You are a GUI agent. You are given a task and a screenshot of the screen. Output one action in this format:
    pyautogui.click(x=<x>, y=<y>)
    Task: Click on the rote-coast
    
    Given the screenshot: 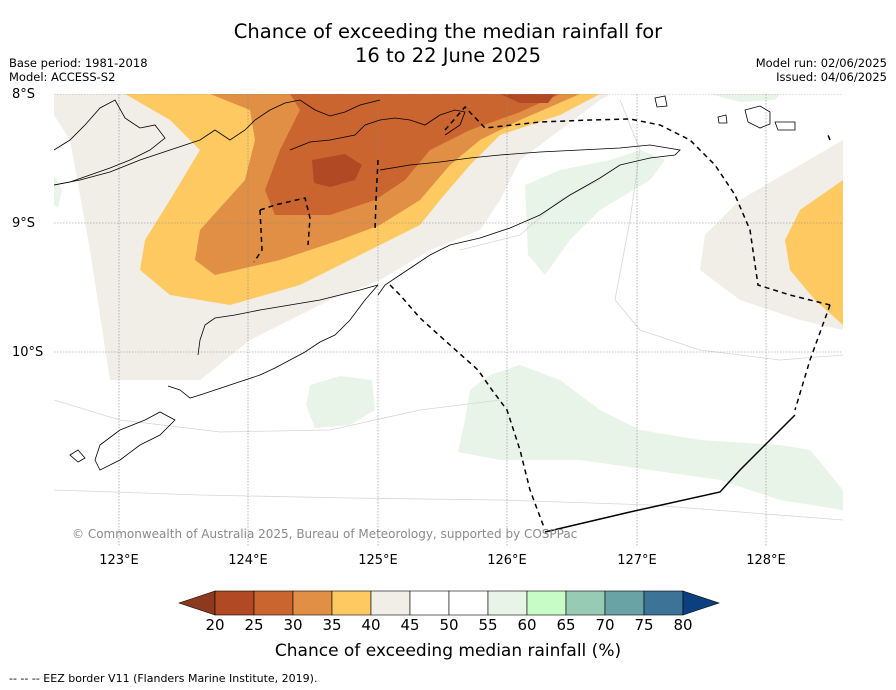 What is the action you would take?
    pyautogui.click(x=77, y=456)
    